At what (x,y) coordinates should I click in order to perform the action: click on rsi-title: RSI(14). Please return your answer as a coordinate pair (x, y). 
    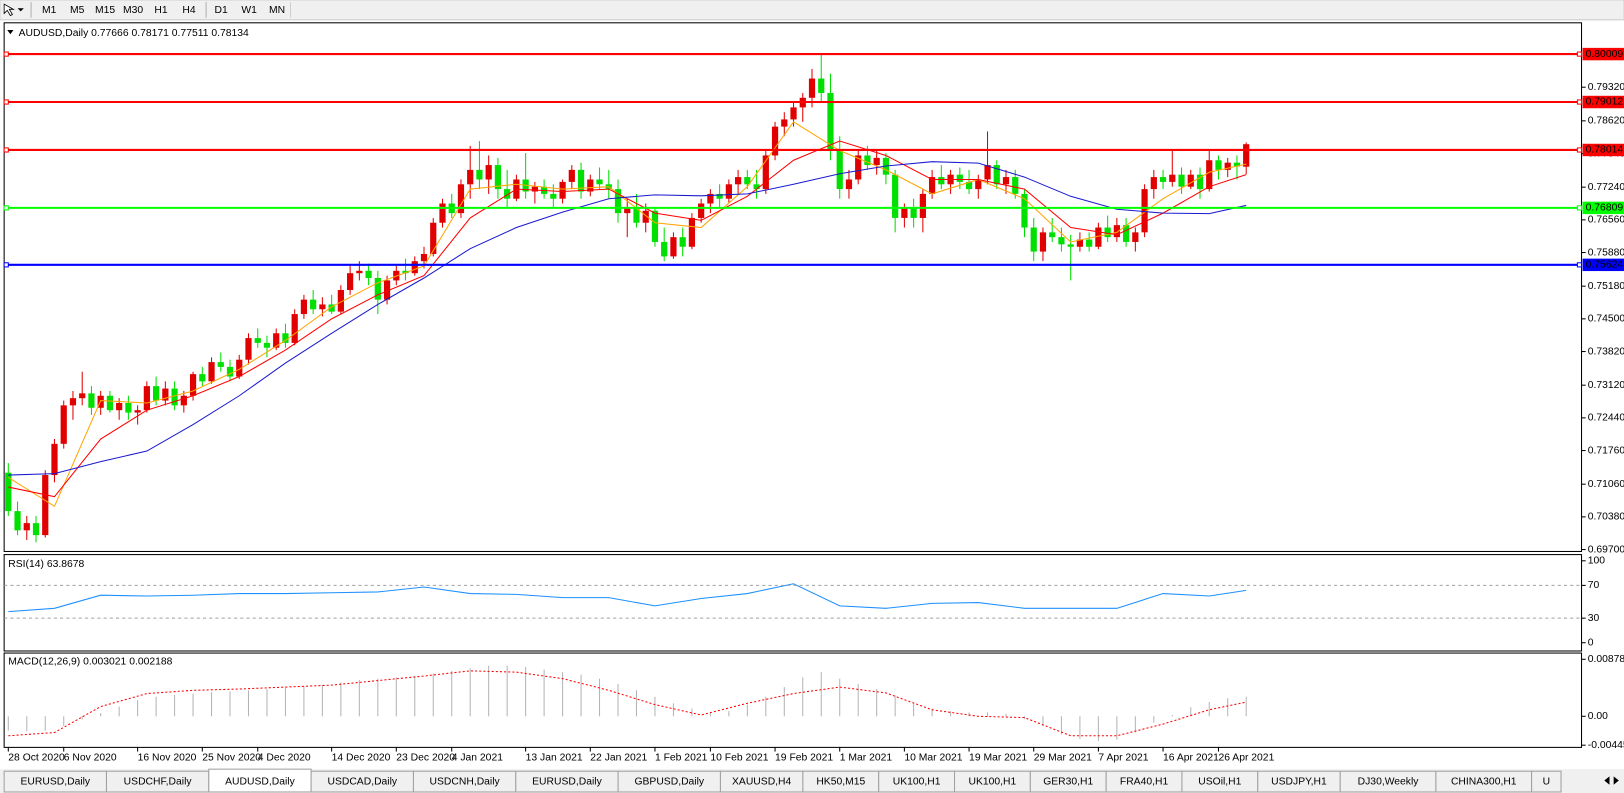
    Looking at the image, I should click on (26, 564).